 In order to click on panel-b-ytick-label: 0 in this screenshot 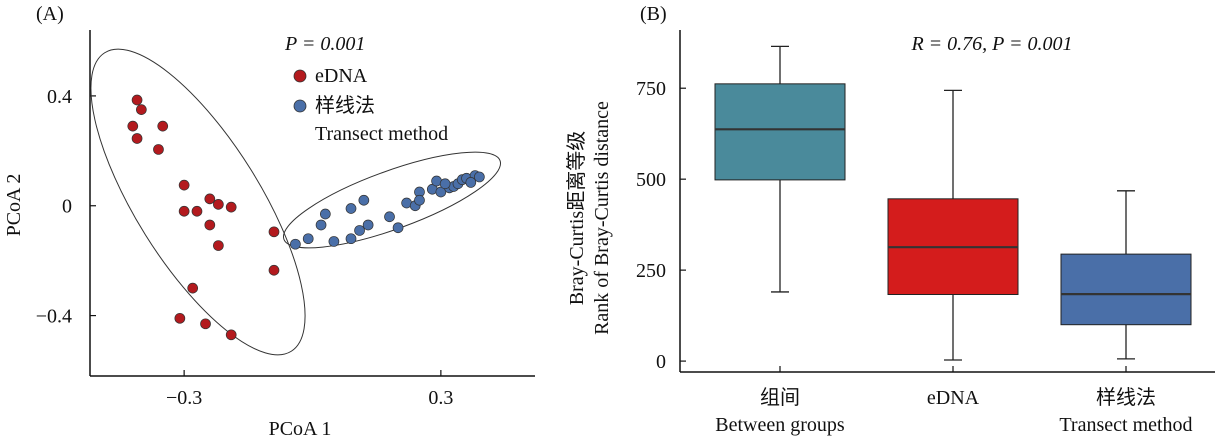, I will do `click(661, 362)`.